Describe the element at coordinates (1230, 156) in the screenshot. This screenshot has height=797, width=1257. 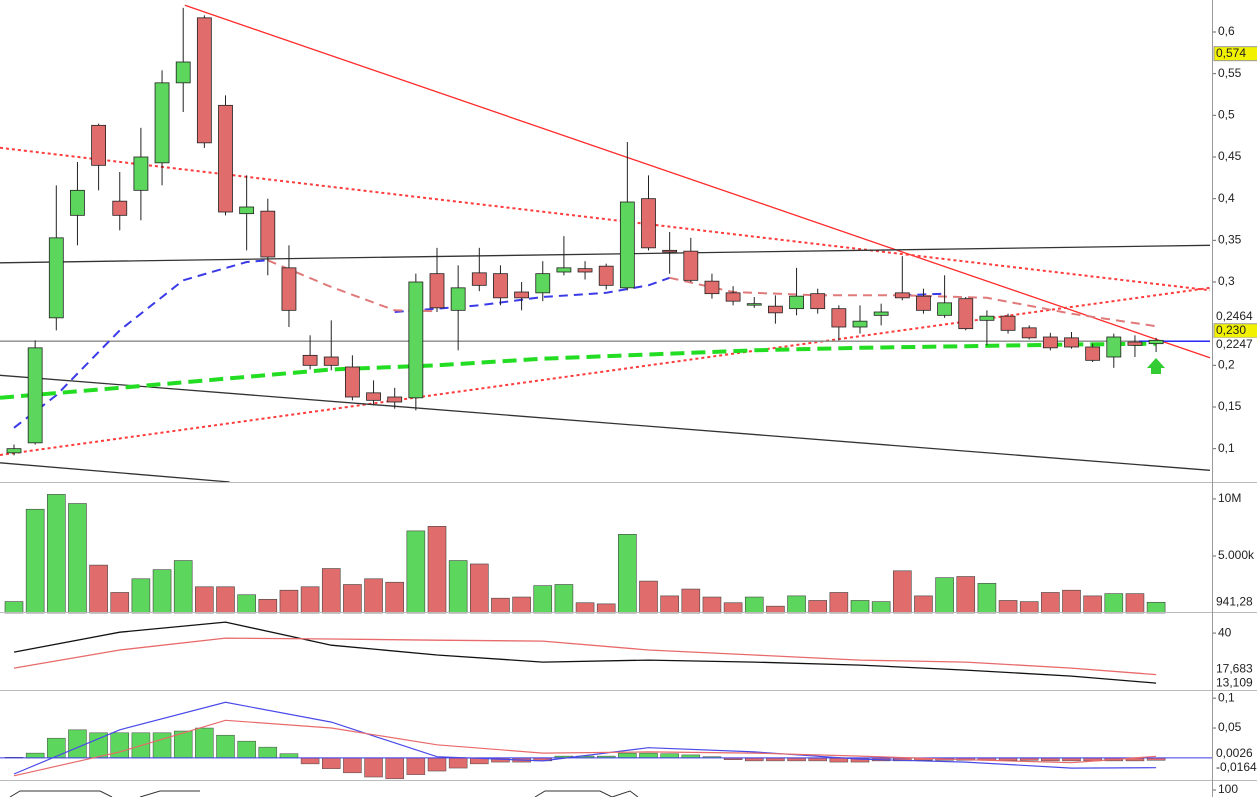
I see `y-tick-label: 0,45` at that location.